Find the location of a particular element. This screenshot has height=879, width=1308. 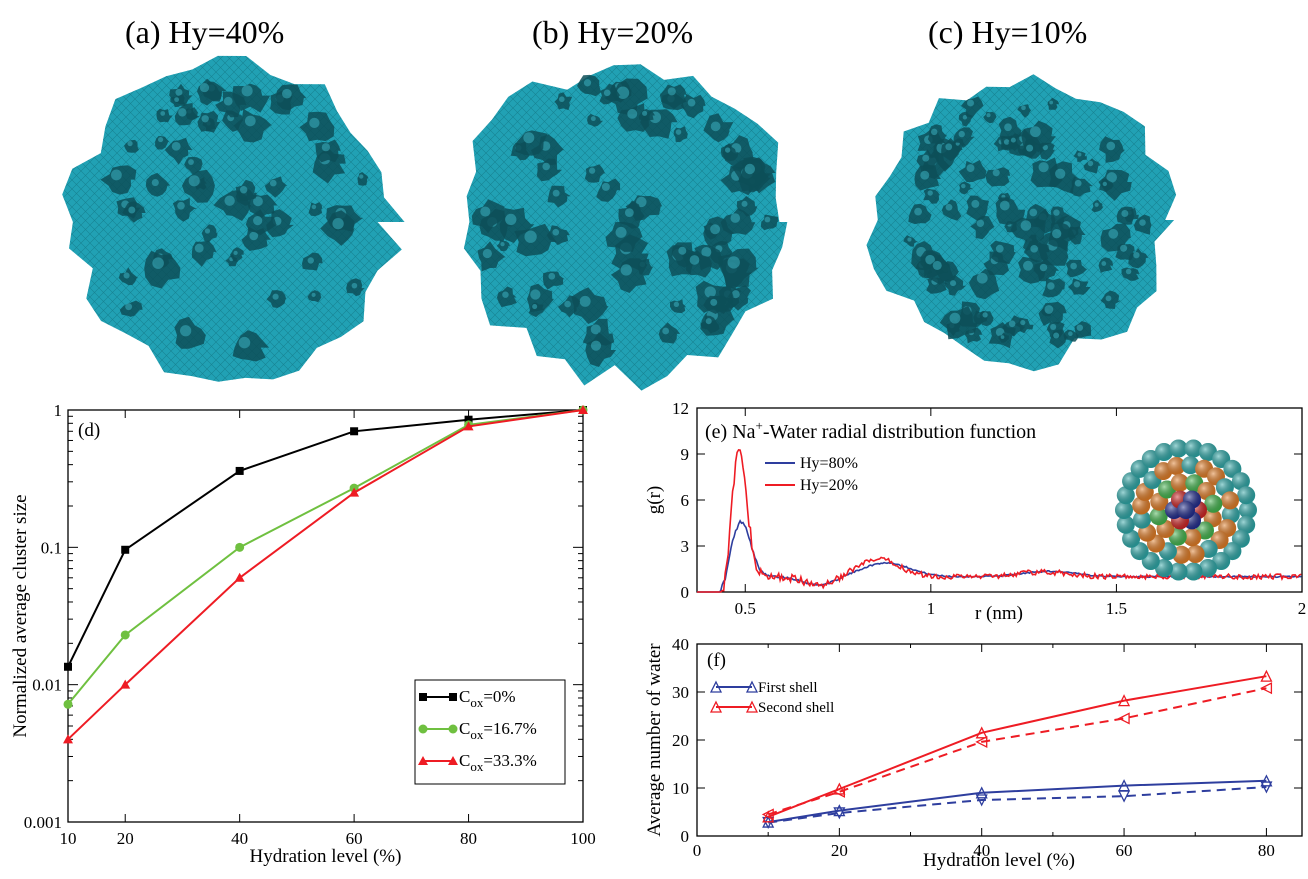

chart-f-ytick-label: 0 is located at coordinates (685, 836).